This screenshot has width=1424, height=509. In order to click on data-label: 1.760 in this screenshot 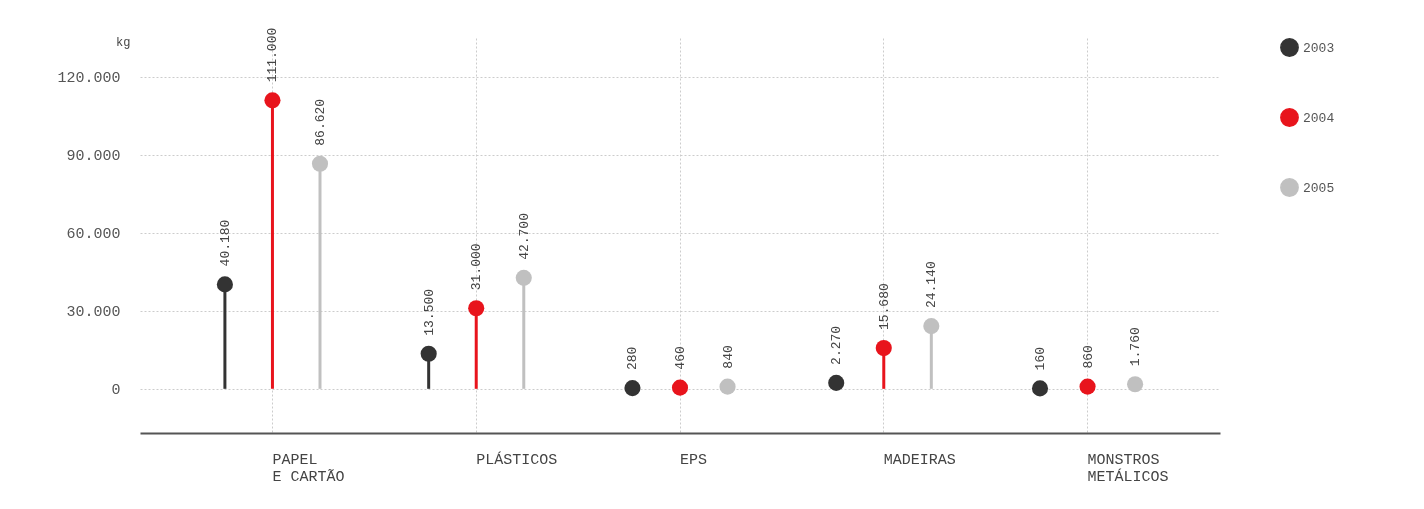, I will do `click(1136, 347)`.